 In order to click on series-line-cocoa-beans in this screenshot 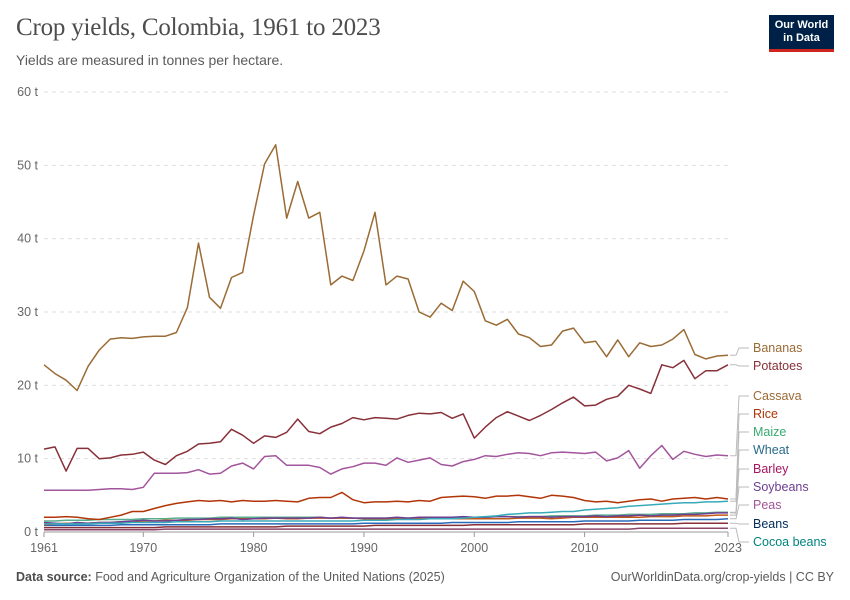, I will do `click(386, 529)`.